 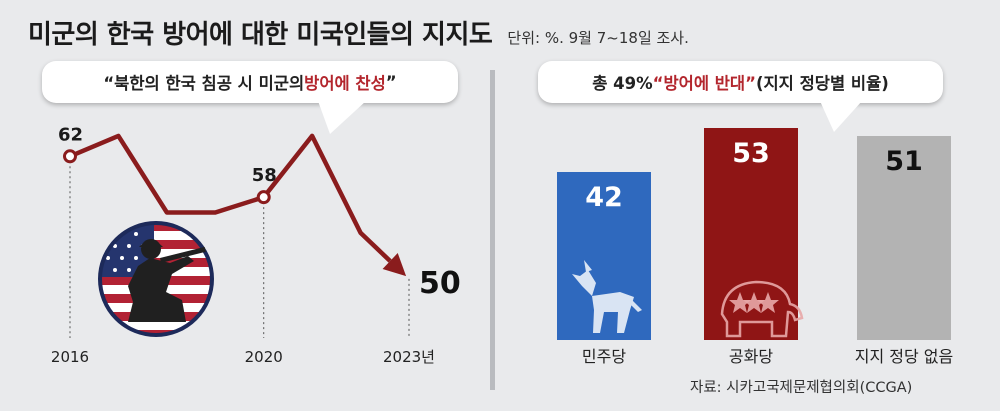 I want to click on opposition-bubble: 총 49% “방어에 반대” (지지 정당별 비율), so click(x=740, y=82).